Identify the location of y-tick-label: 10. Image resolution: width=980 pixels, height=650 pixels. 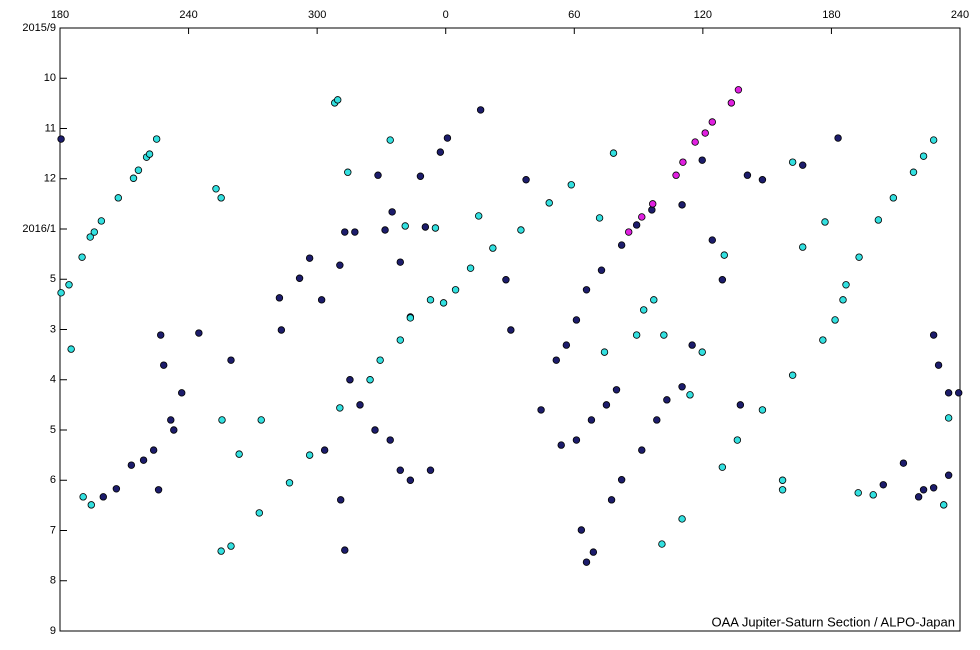
(50, 78).